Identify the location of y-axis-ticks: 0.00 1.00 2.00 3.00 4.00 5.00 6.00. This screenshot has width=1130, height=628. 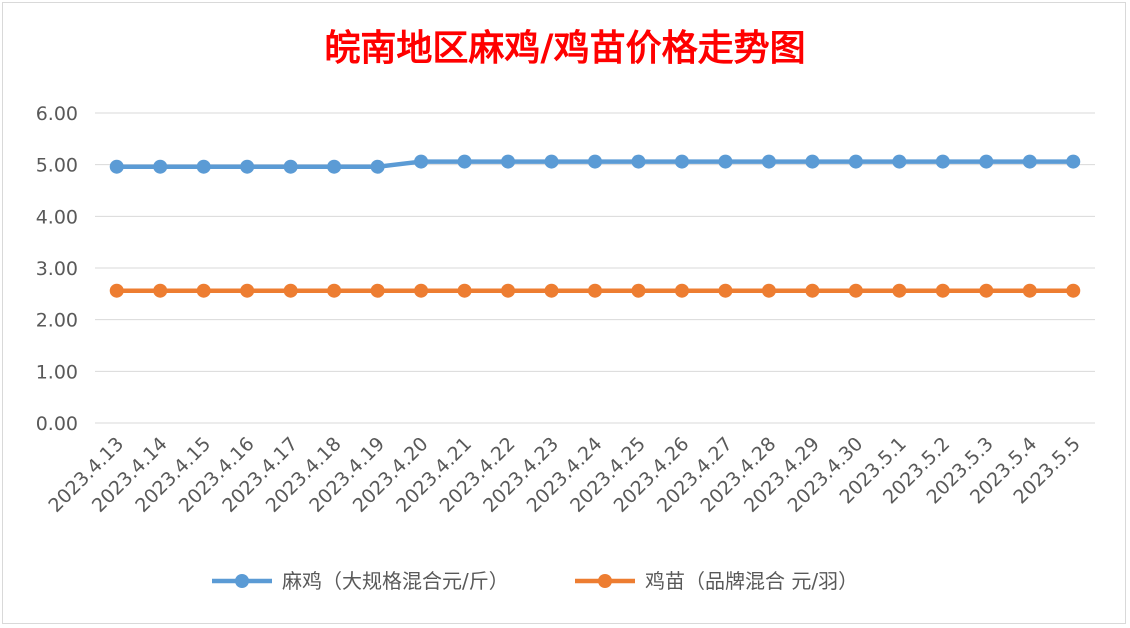
(57, 269).